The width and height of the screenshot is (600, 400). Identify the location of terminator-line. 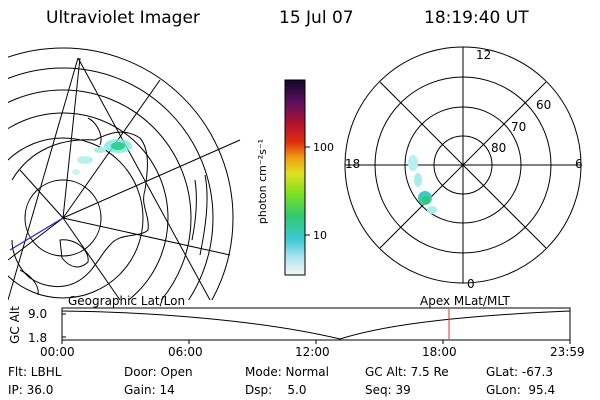
(36, 234).